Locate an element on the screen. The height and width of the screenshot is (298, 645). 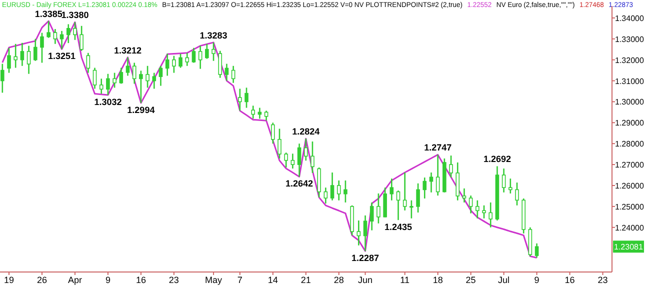
y-tick-label: 1.24000 is located at coordinates (629, 227).